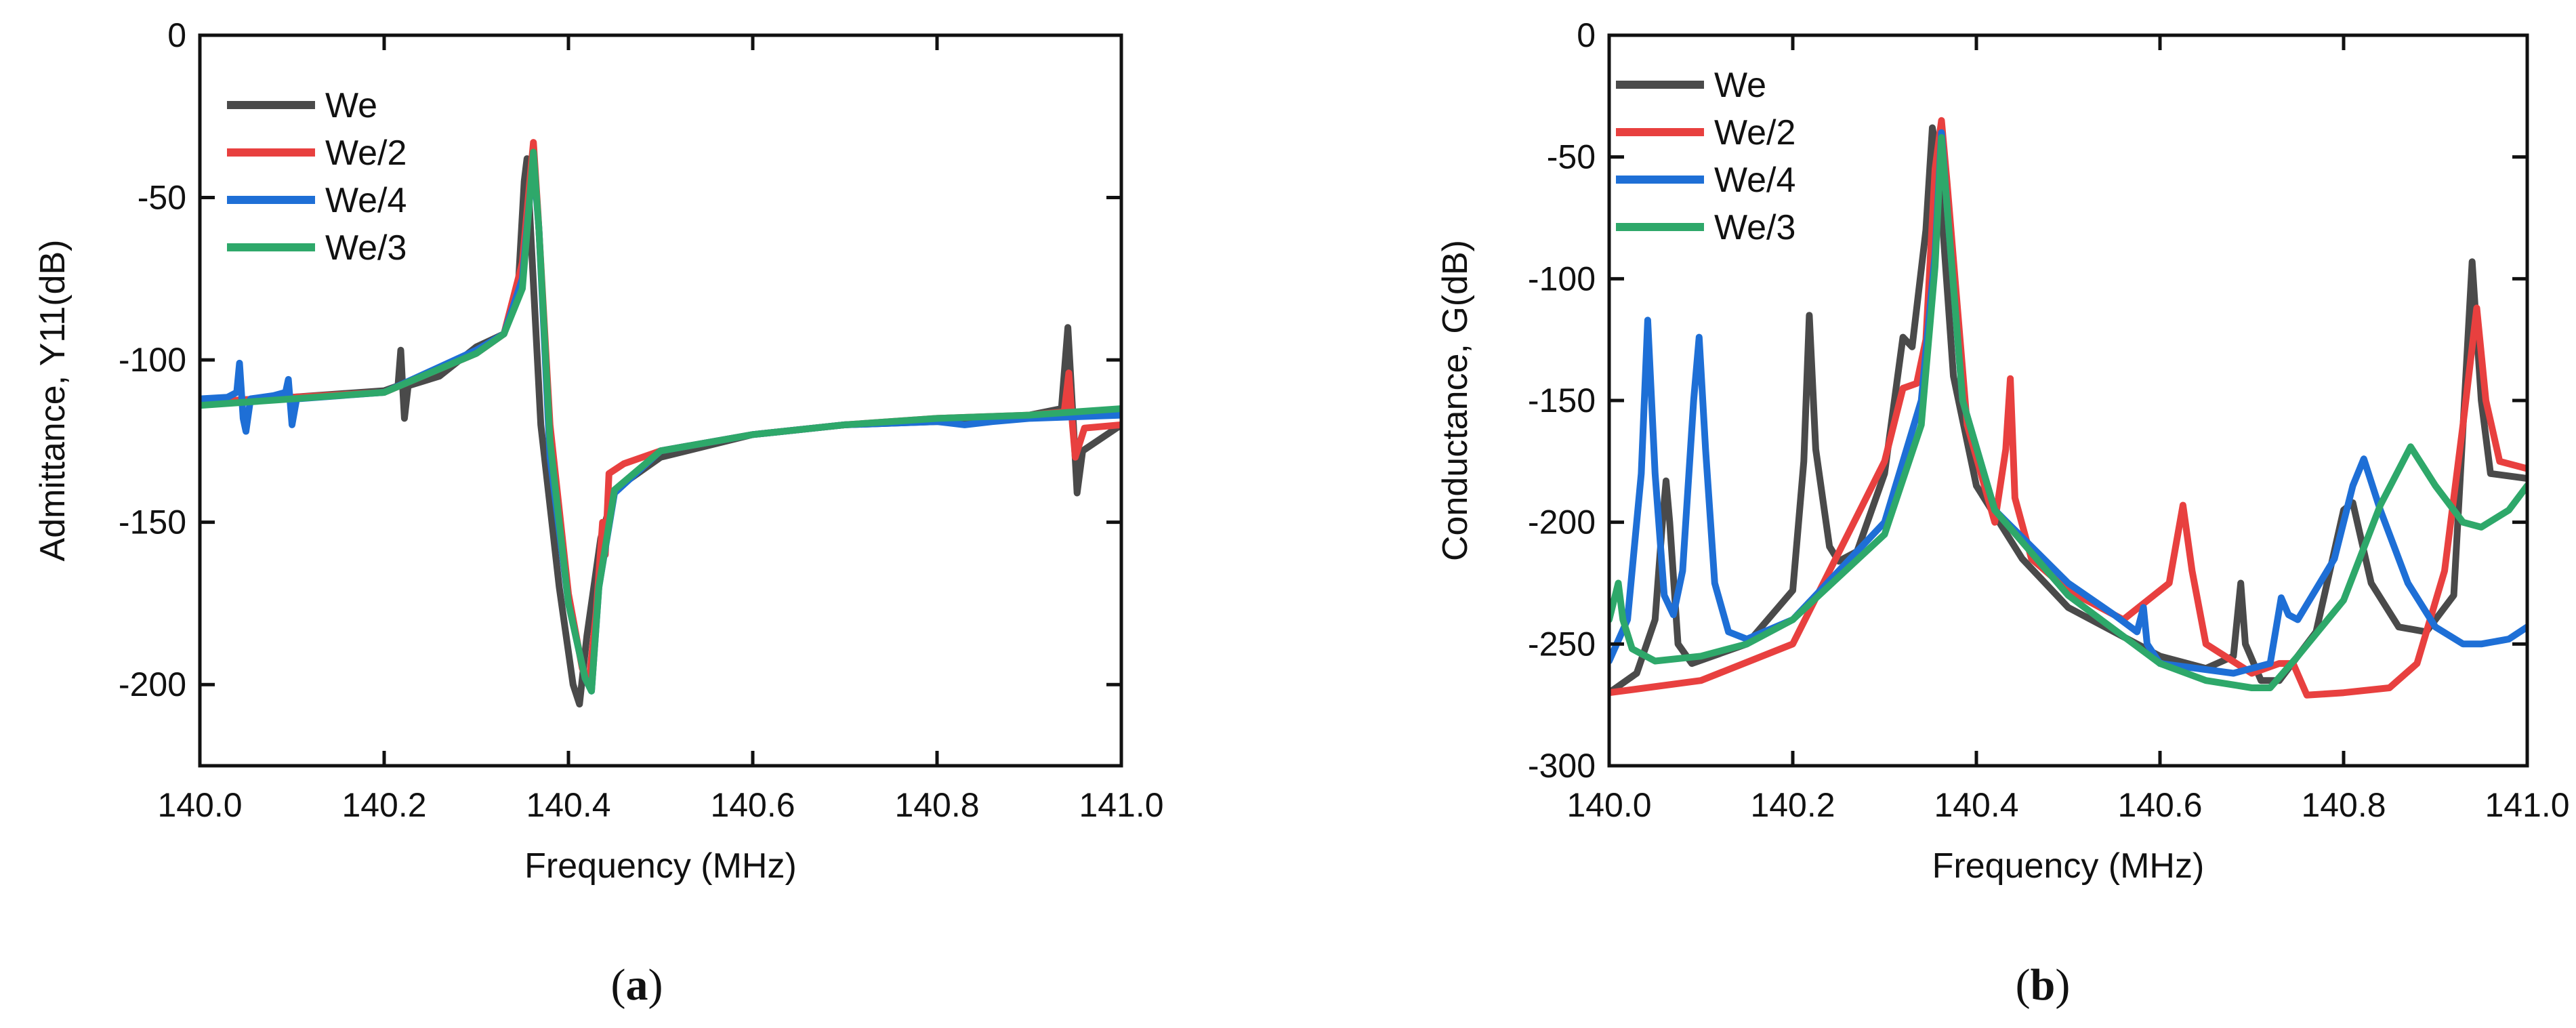 The height and width of the screenshot is (1028, 2576). Describe the element at coordinates (637, 985) in the screenshot. I see `panel-caption: (a)` at that location.